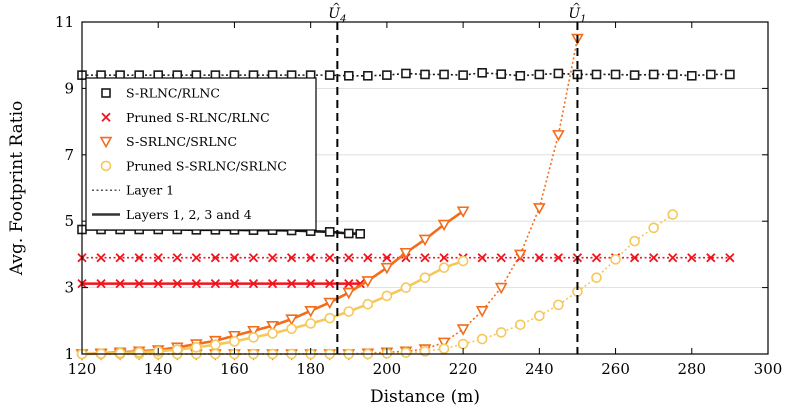  I want to click on vline-label-base: U, so click(574, 14).